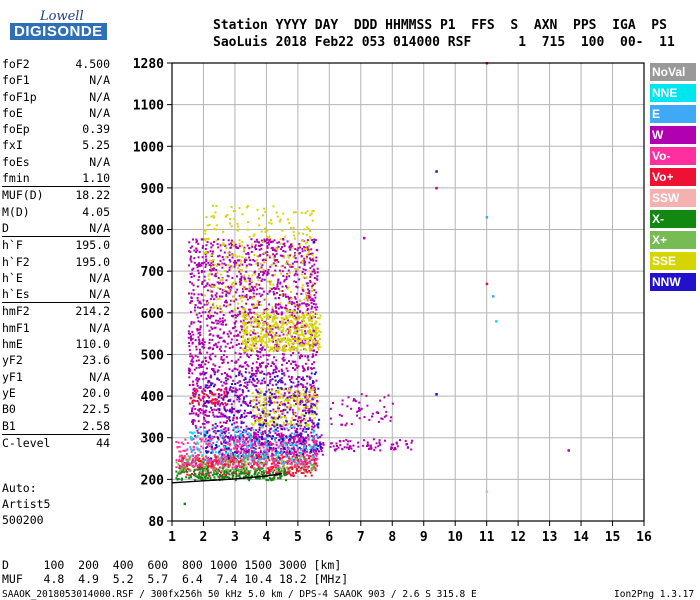  Describe the element at coordinates (56, 328) in the screenshot. I see `param-row: hmF1 N/A` at that location.